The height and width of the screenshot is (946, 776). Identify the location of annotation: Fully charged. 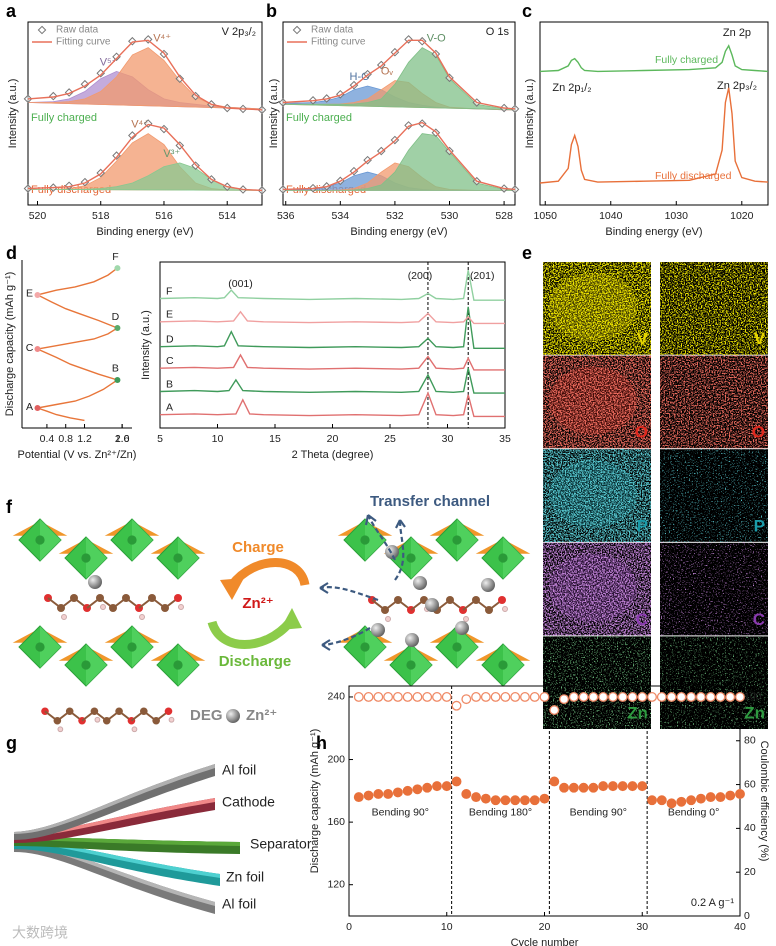
(64, 118).